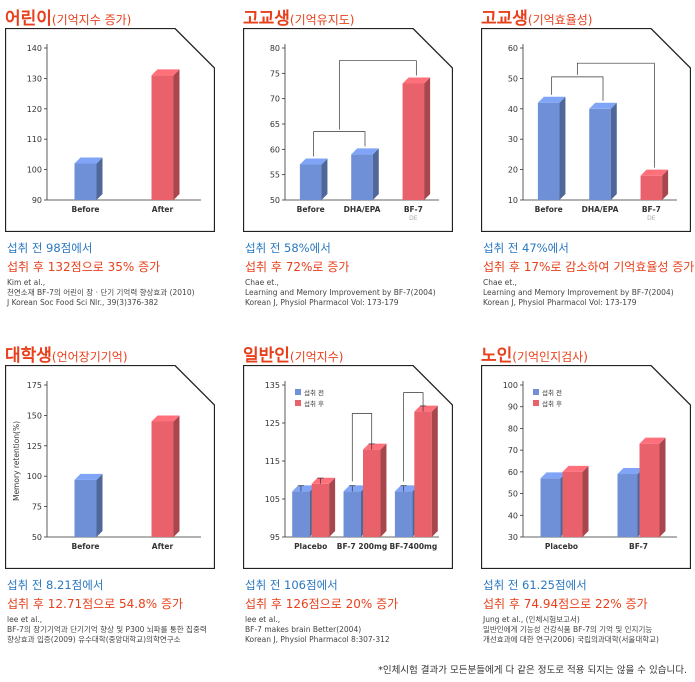 This screenshot has width=695, height=682. What do you see at coordinates (50, 248) in the screenshot?
I see `stat-before: 섭취 전 98점에서` at bounding box center [50, 248].